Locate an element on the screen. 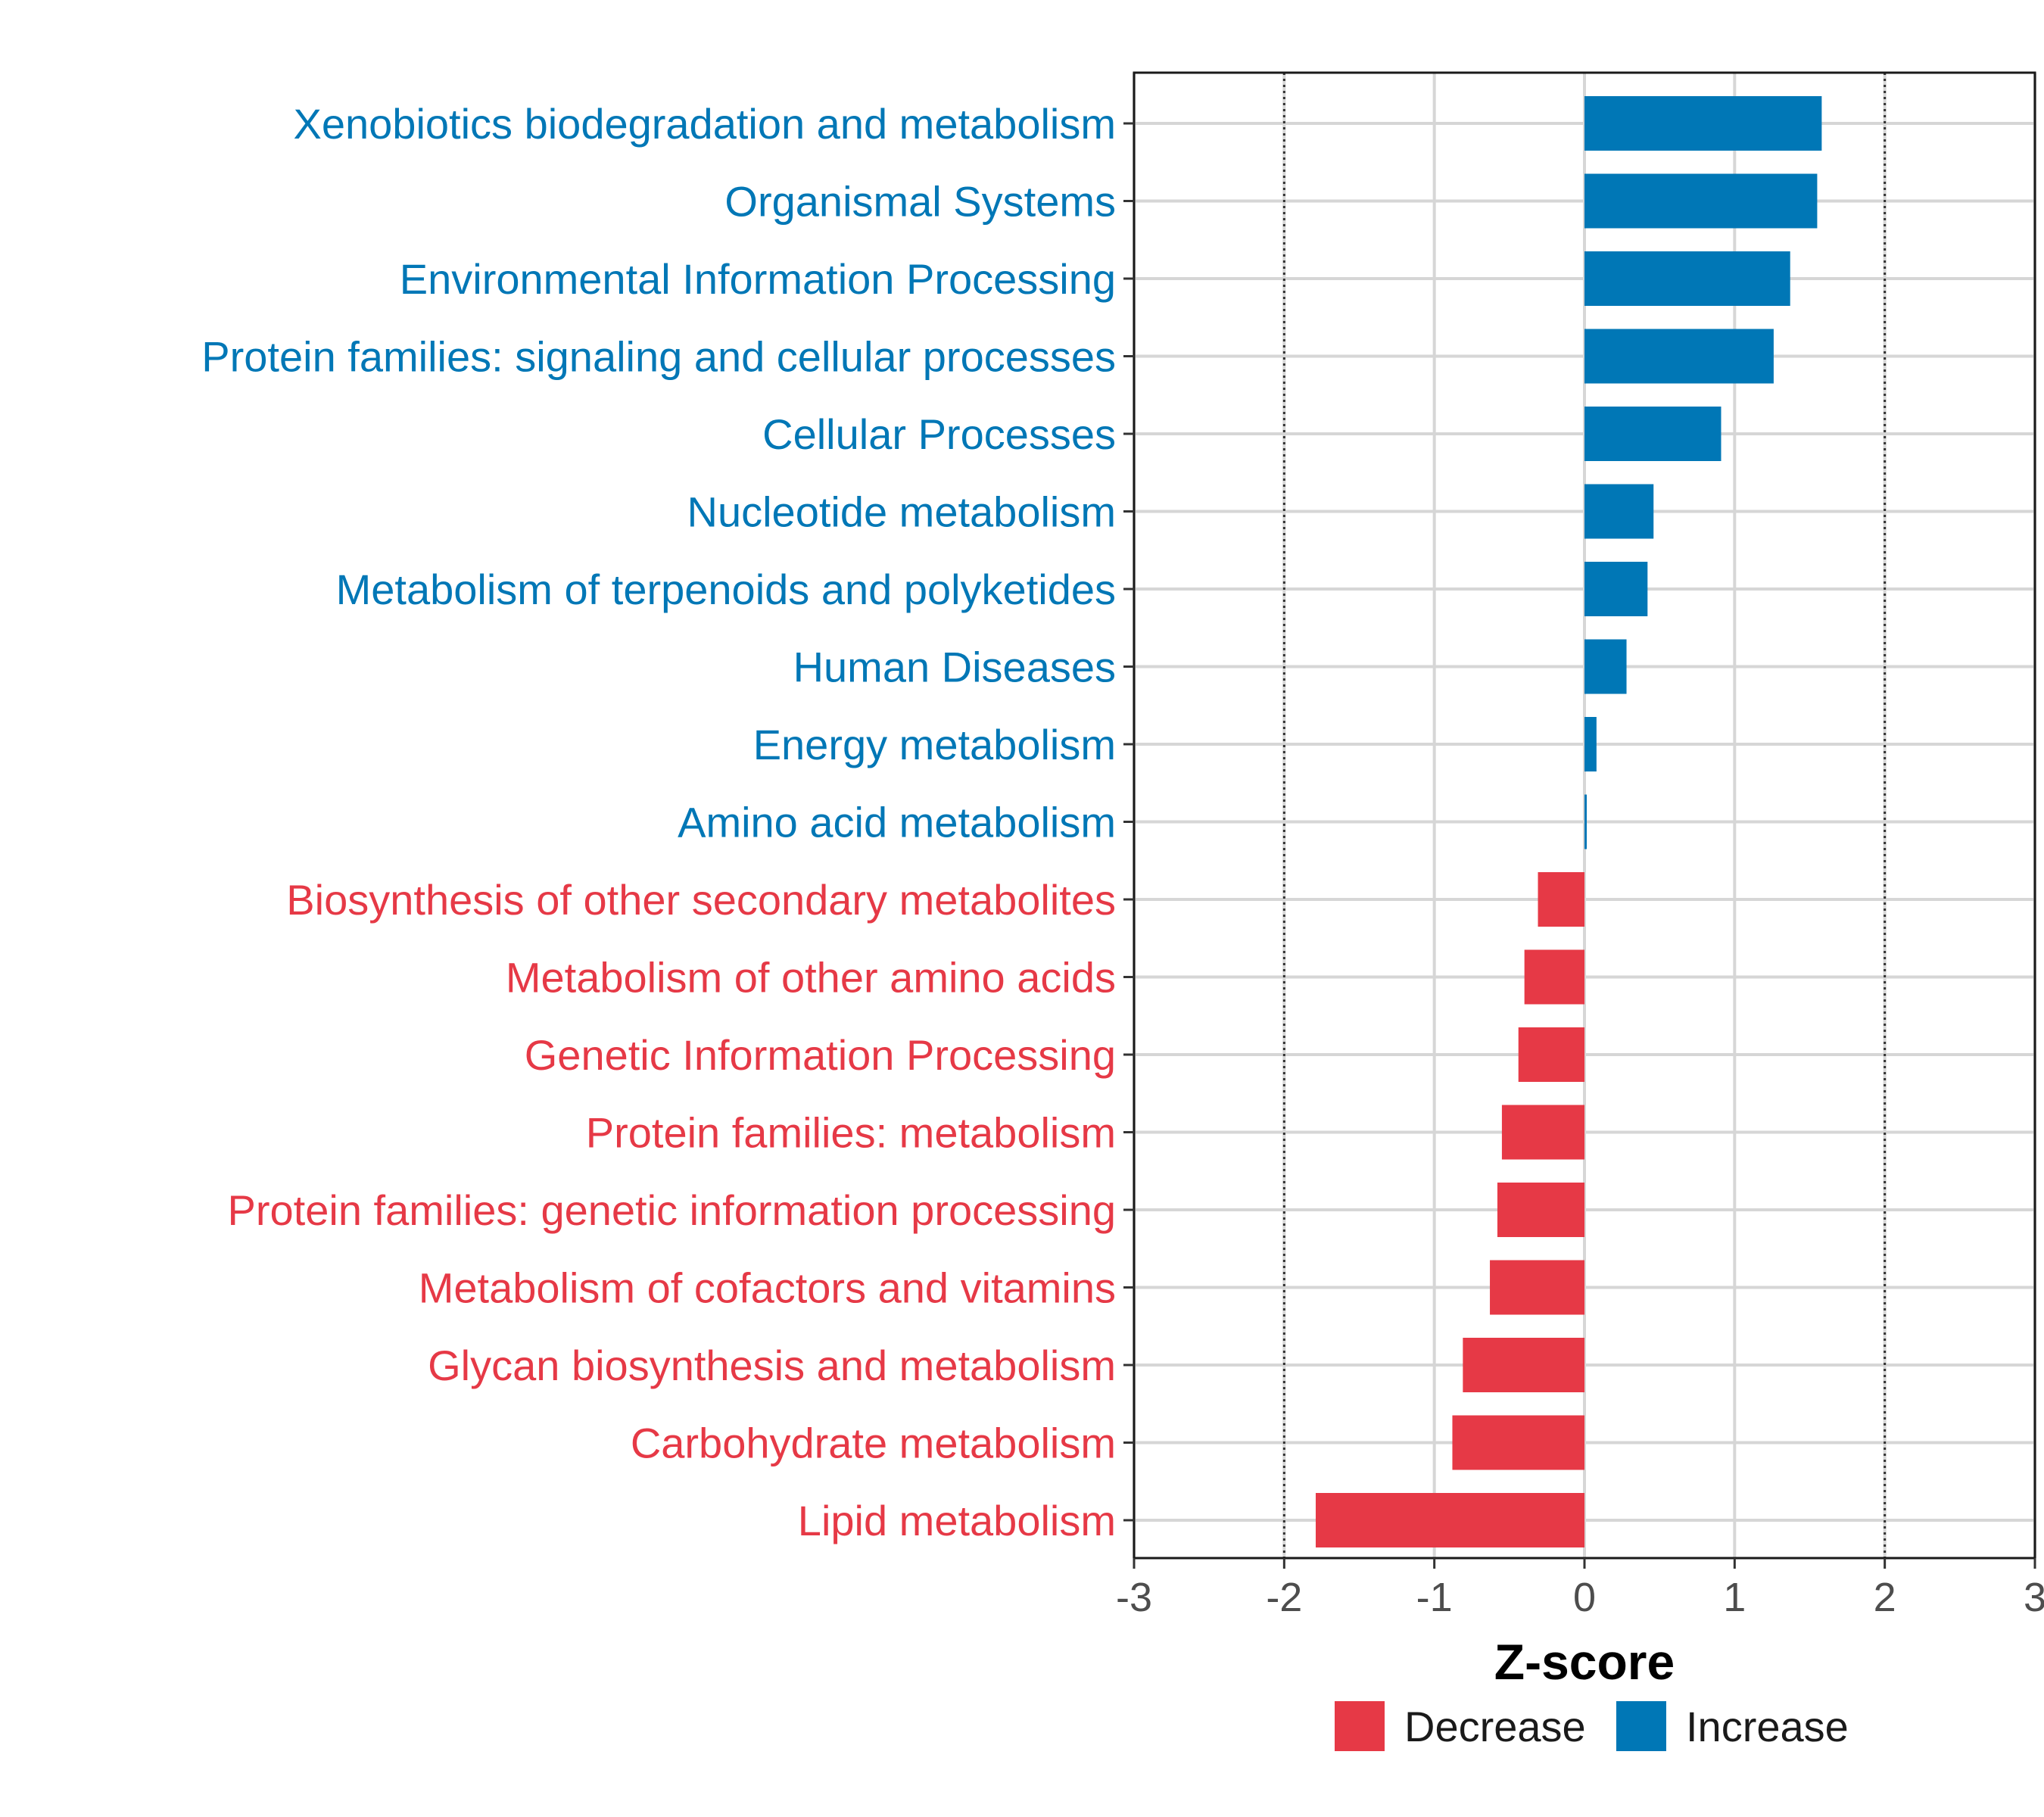  category-label: Protein families: metabolism is located at coordinates (851, 1133).